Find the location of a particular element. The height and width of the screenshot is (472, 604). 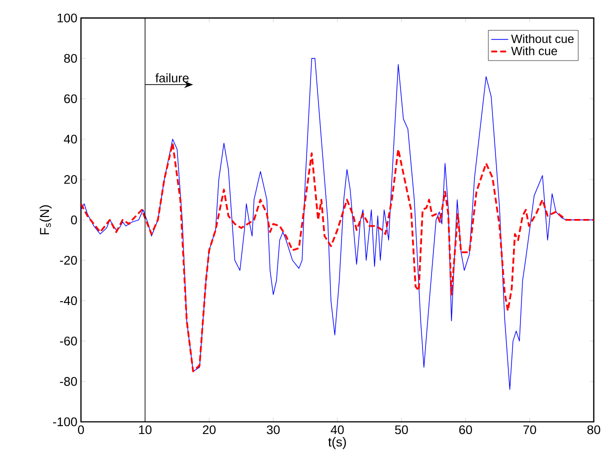

x-tick-label: 50 is located at coordinates (401, 429).